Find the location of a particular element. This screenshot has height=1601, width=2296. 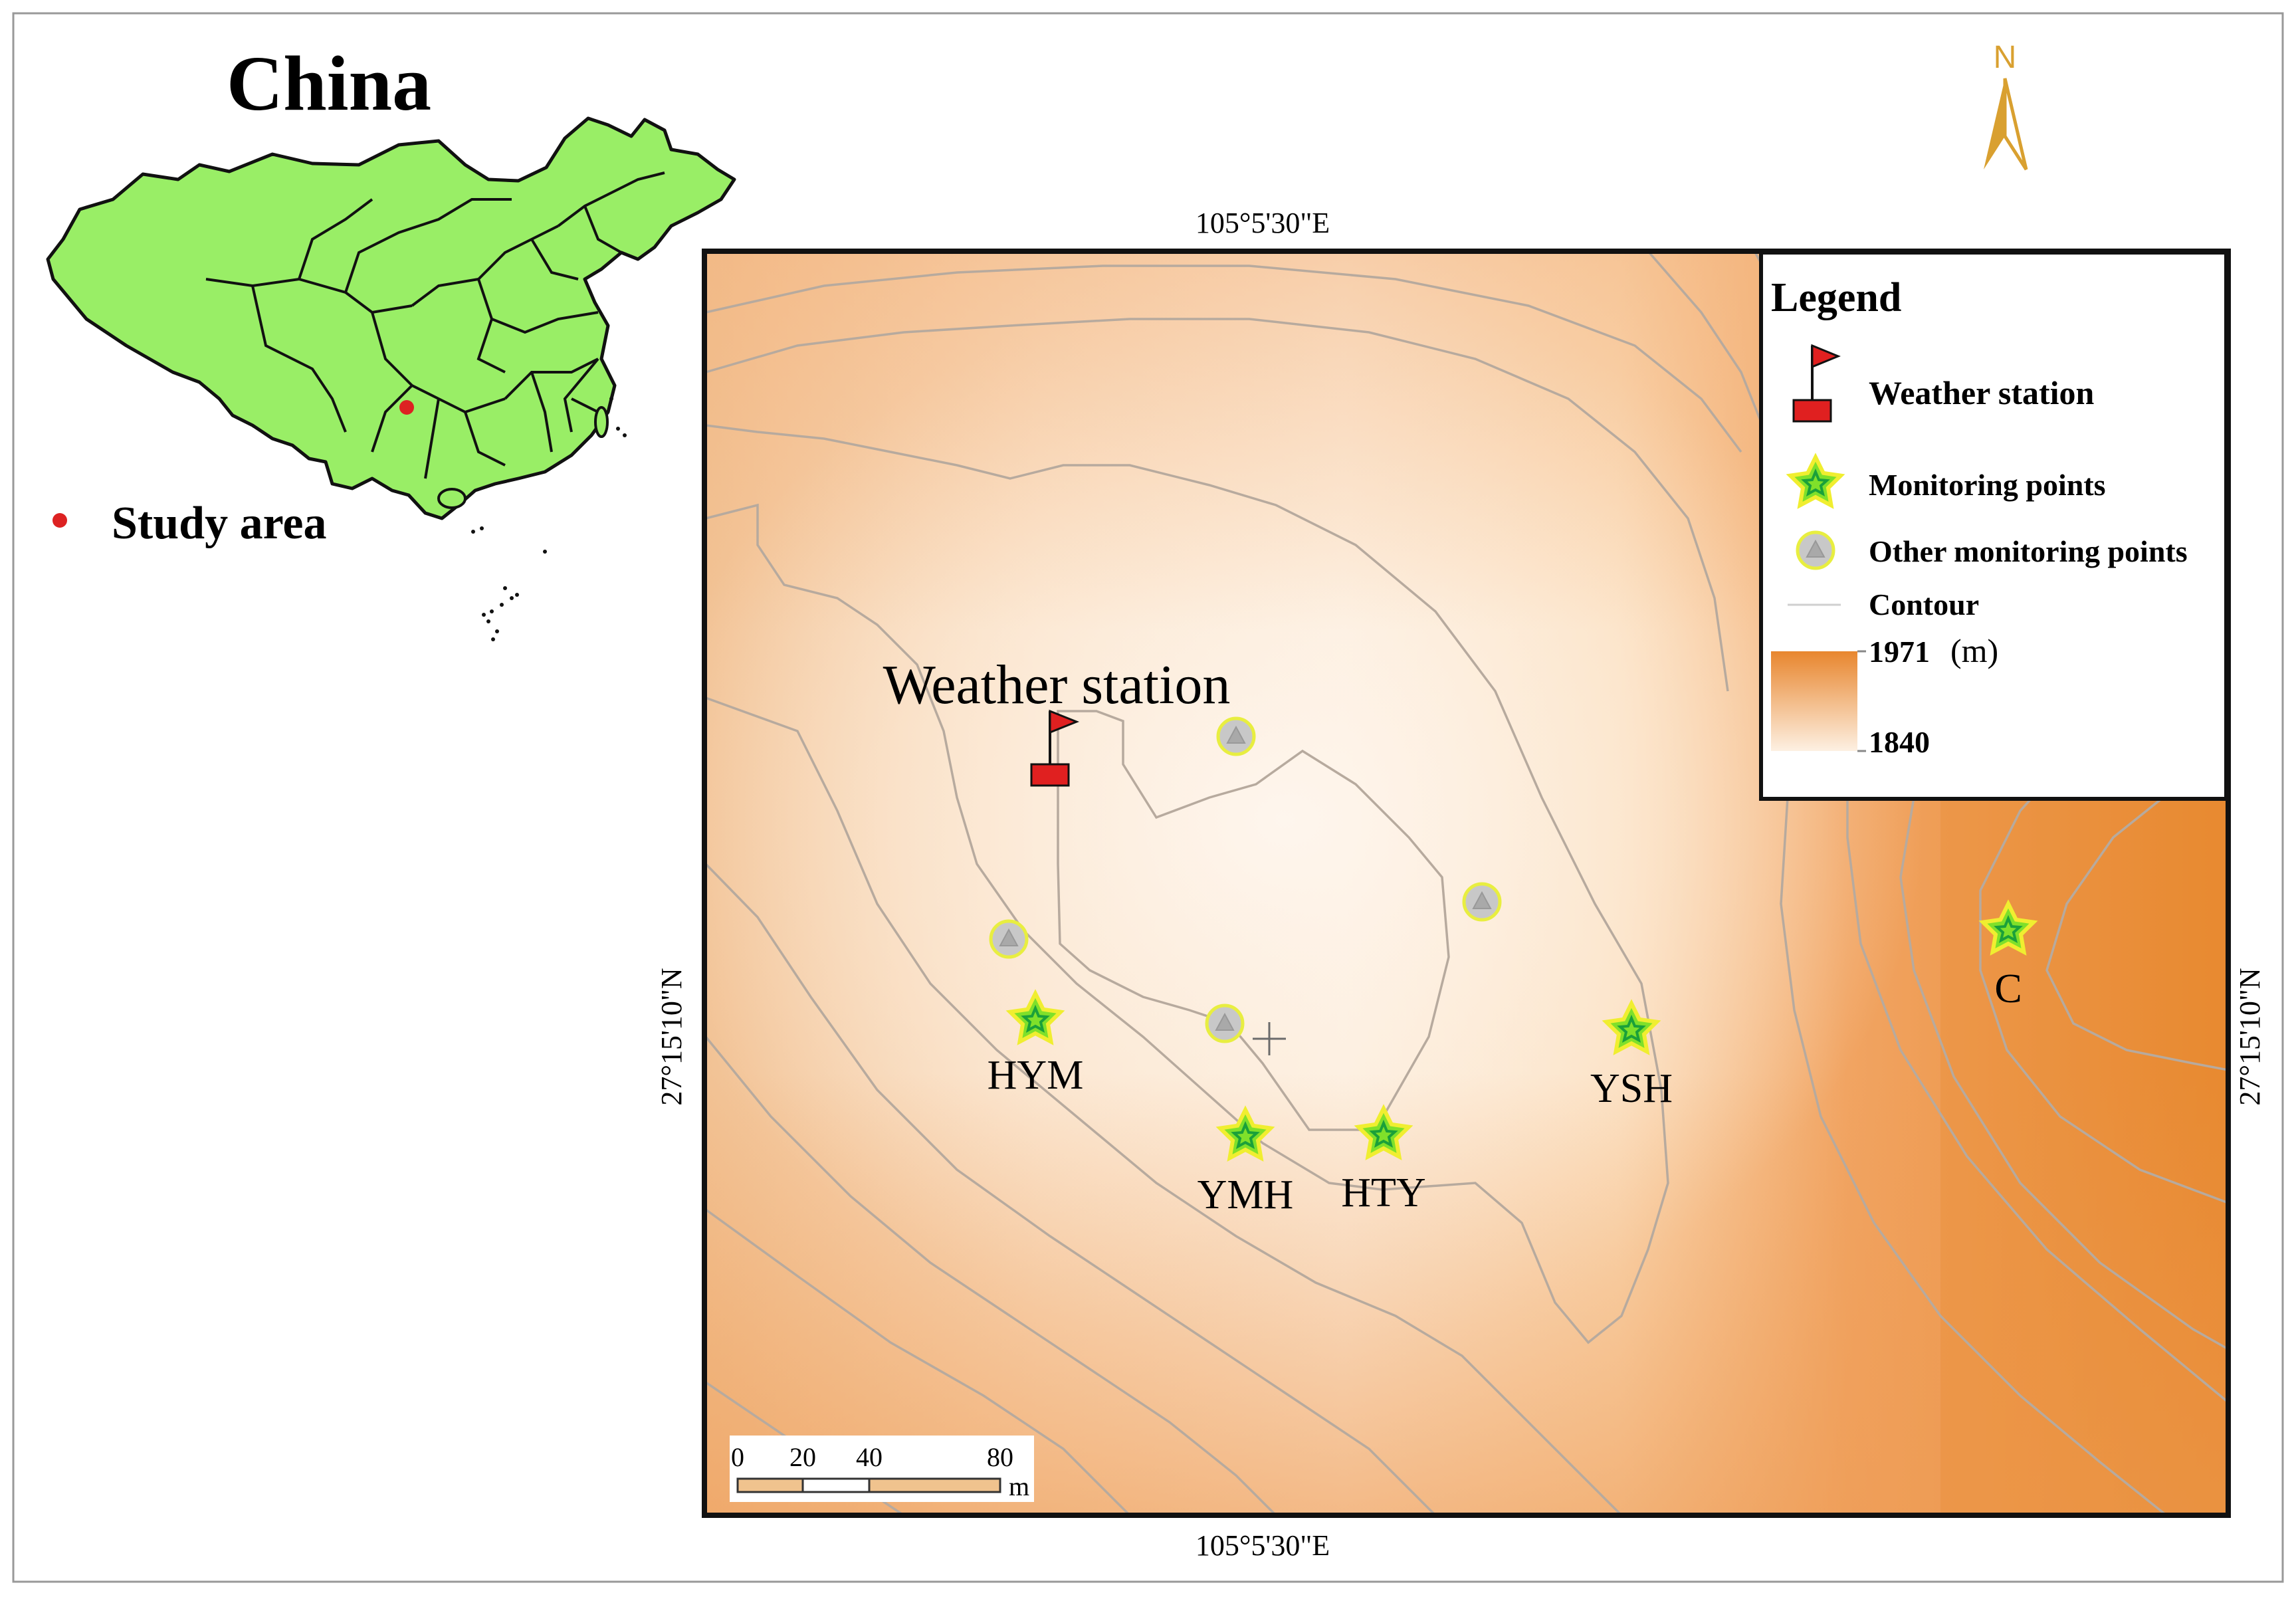

top-longitude-label: 105°5'30"E is located at coordinates (1263, 223).